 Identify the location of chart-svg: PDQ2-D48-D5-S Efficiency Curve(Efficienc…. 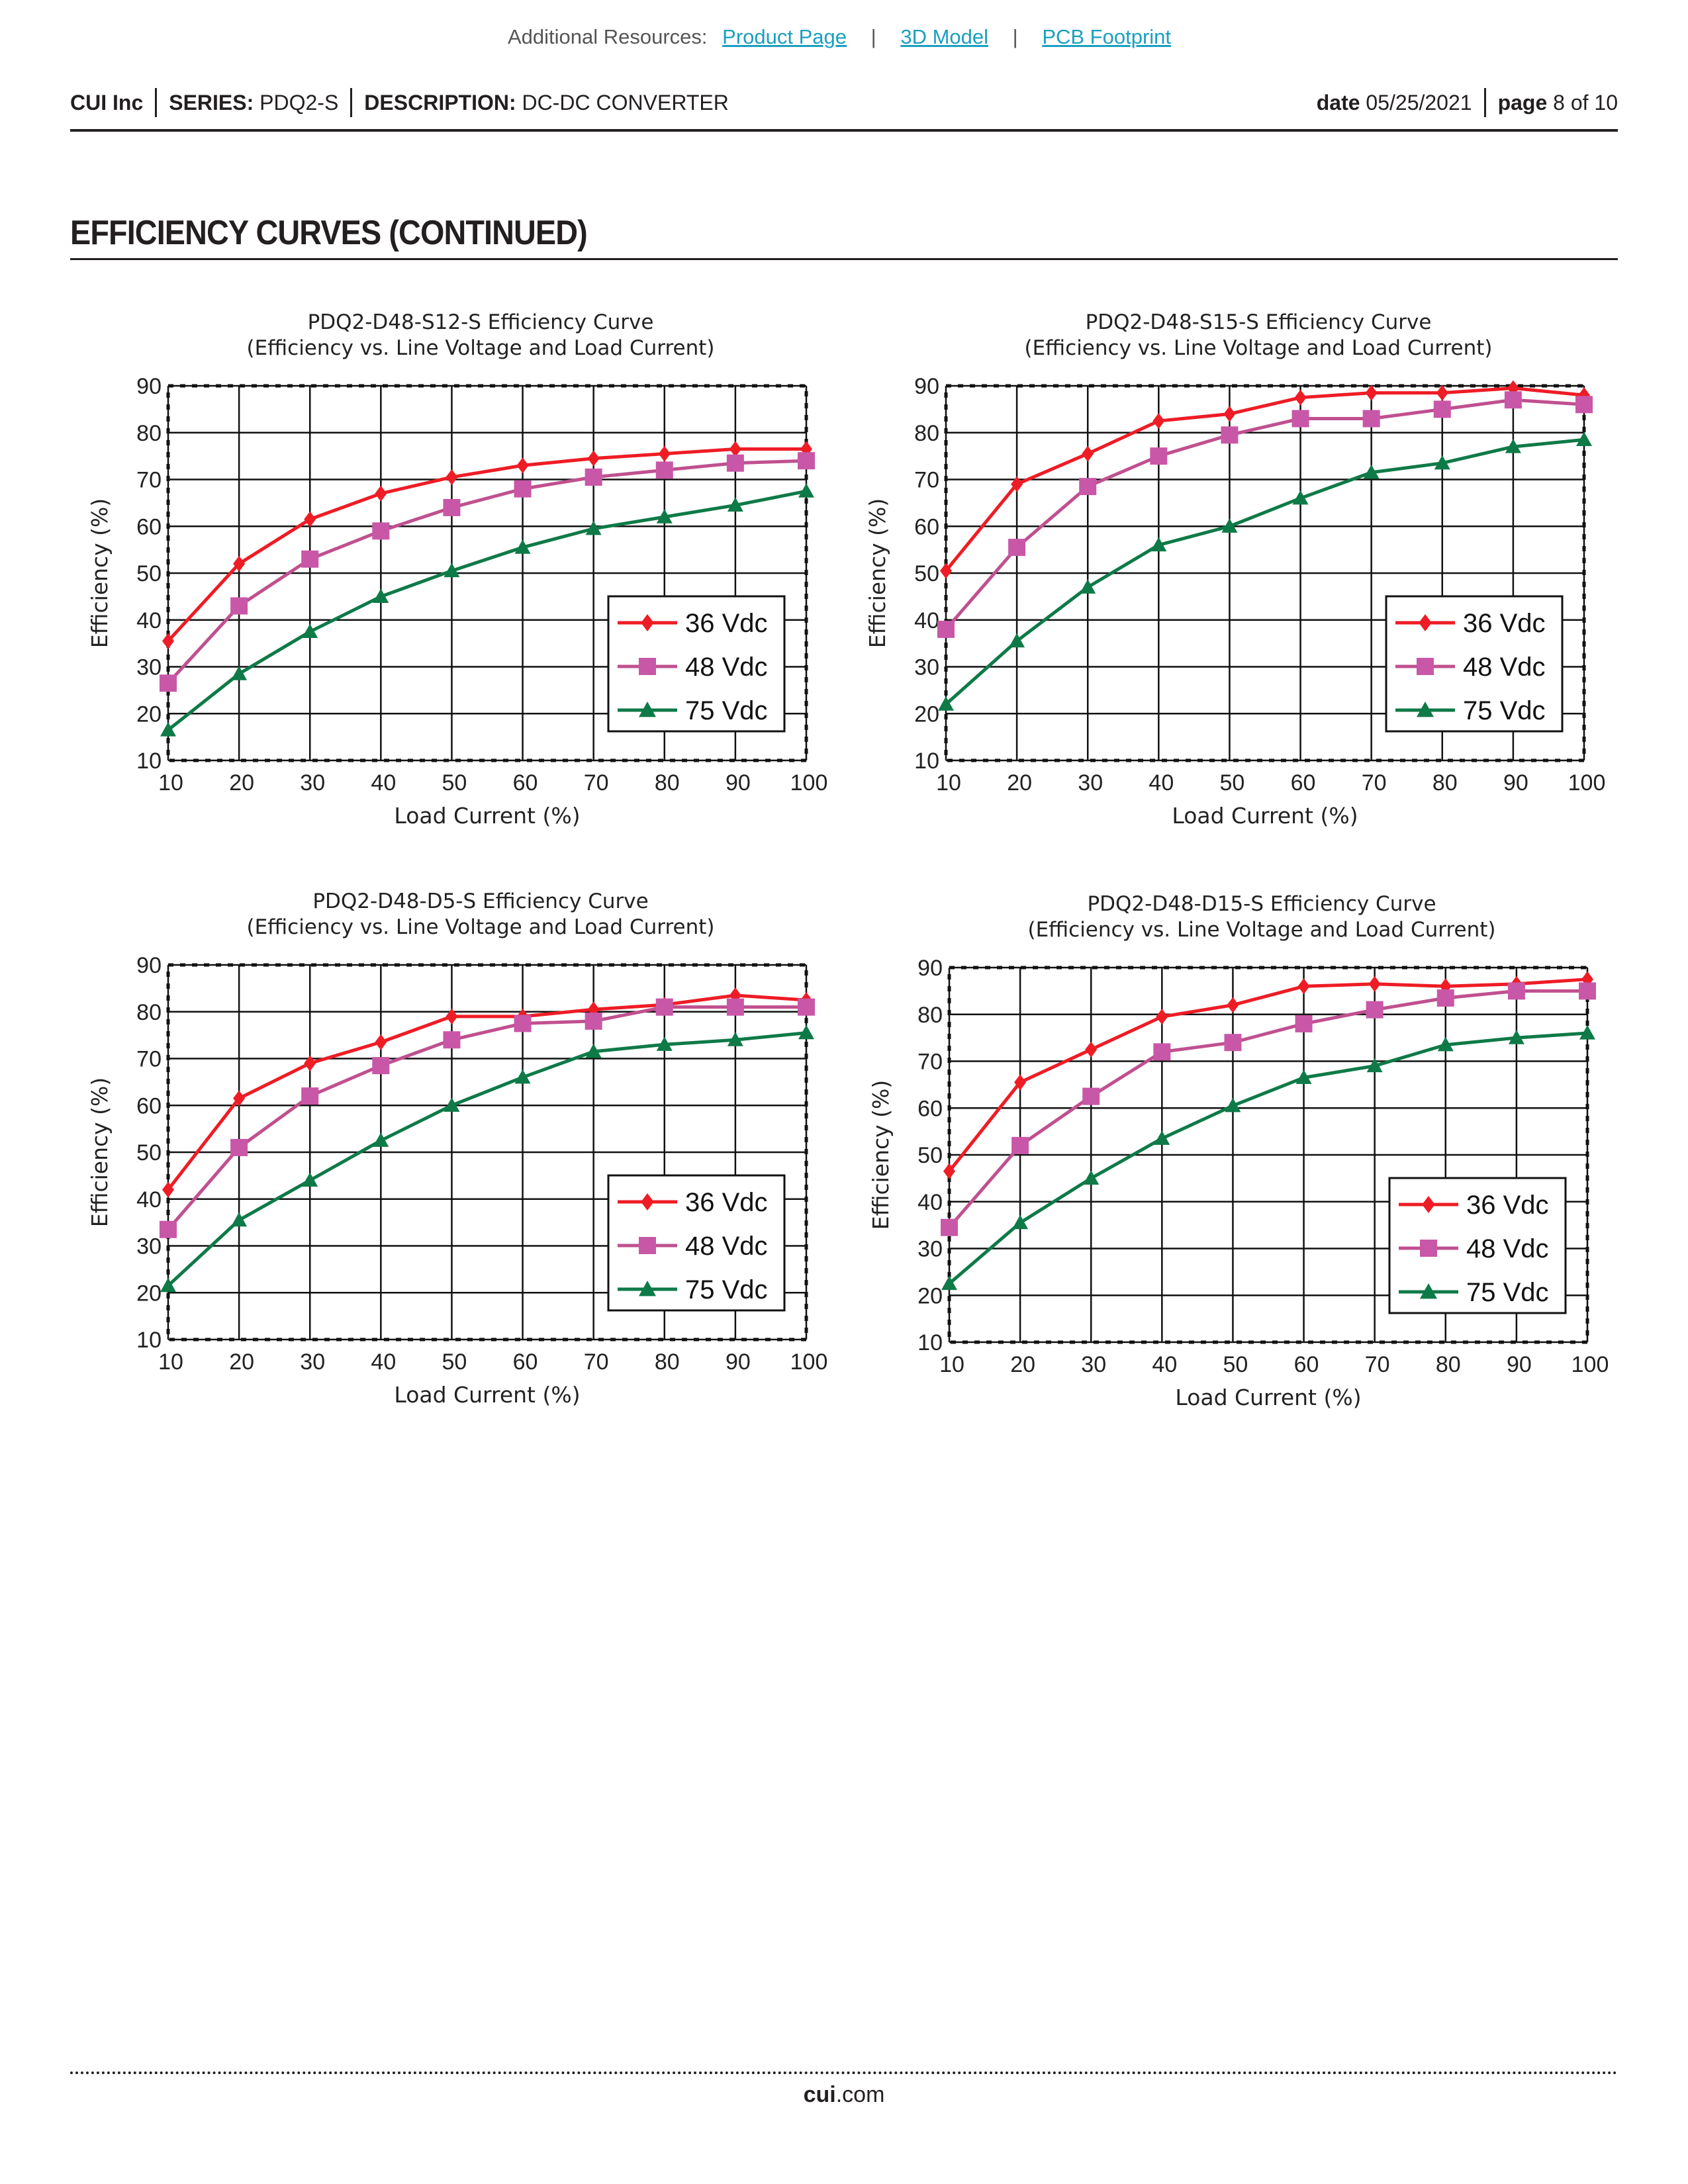
(457, 1149).